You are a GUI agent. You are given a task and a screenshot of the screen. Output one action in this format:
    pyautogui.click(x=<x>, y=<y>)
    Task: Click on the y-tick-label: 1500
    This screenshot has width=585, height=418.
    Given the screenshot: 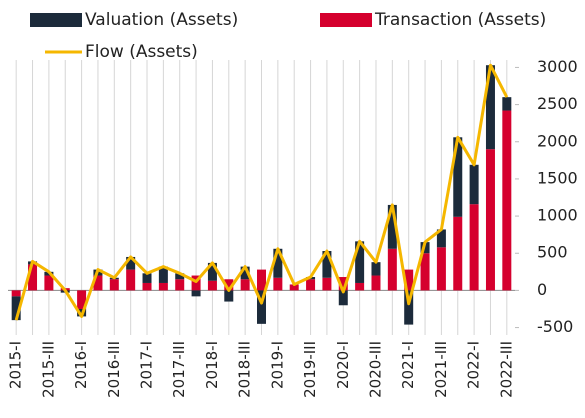 What is the action you would take?
    pyautogui.click(x=557, y=177)
    